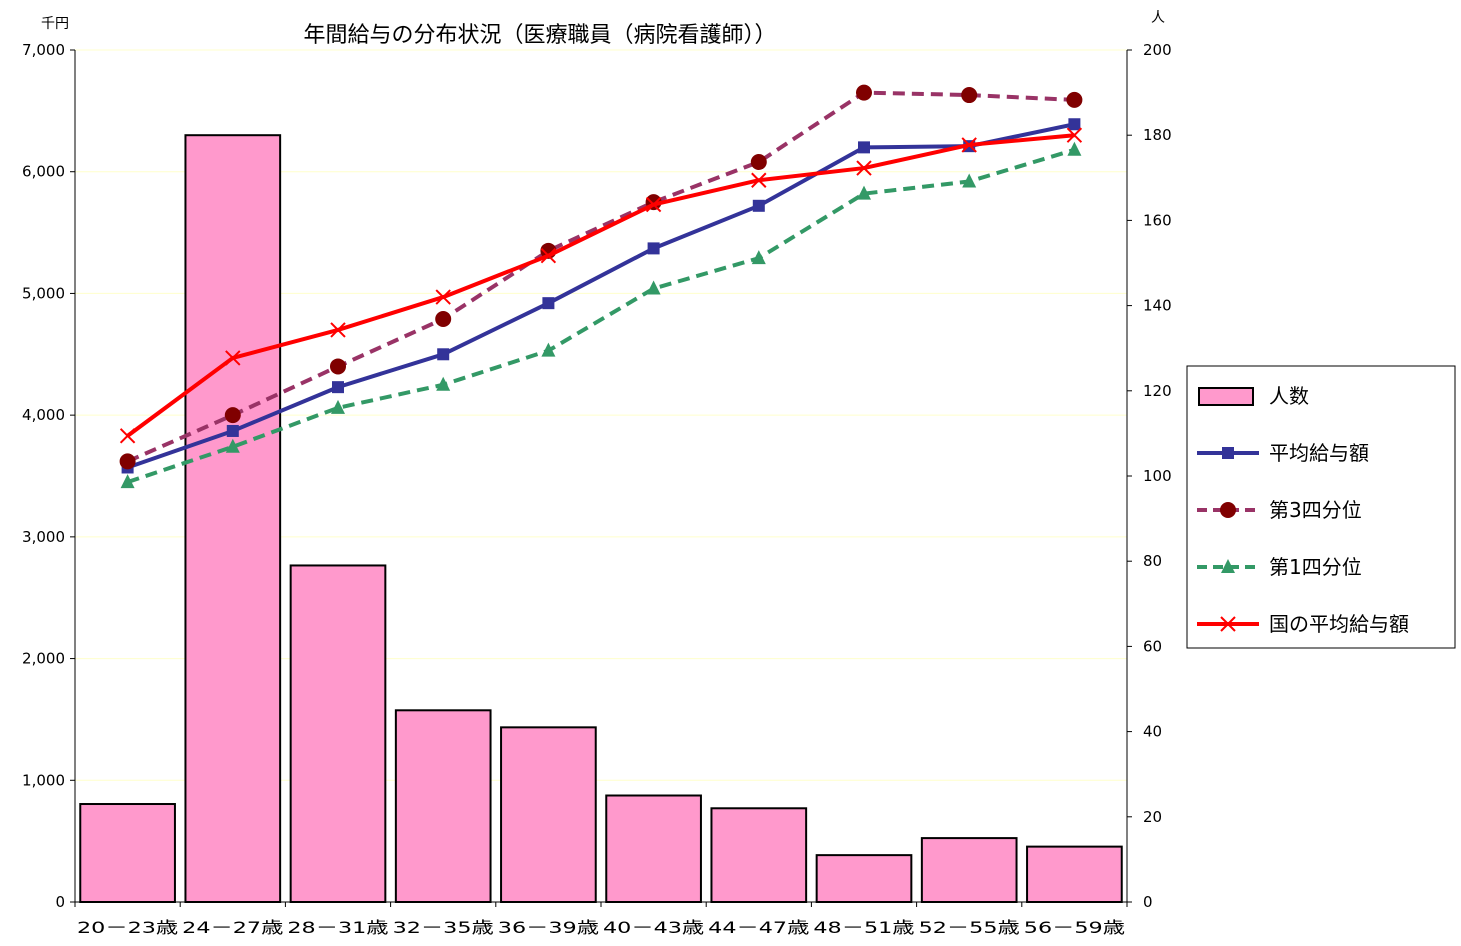 The width and height of the screenshot is (1461, 946). What do you see at coordinates (43, 780) in the screenshot?
I see `left-tick-label: 1,000` at bounding box center [43, 780].